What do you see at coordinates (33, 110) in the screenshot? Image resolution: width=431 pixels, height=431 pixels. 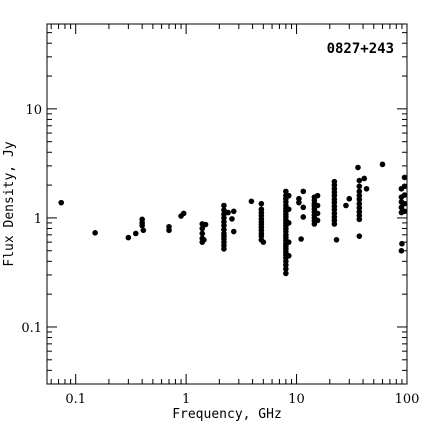 I see `y-tick-label: 10` at bounding box center [33, 110].